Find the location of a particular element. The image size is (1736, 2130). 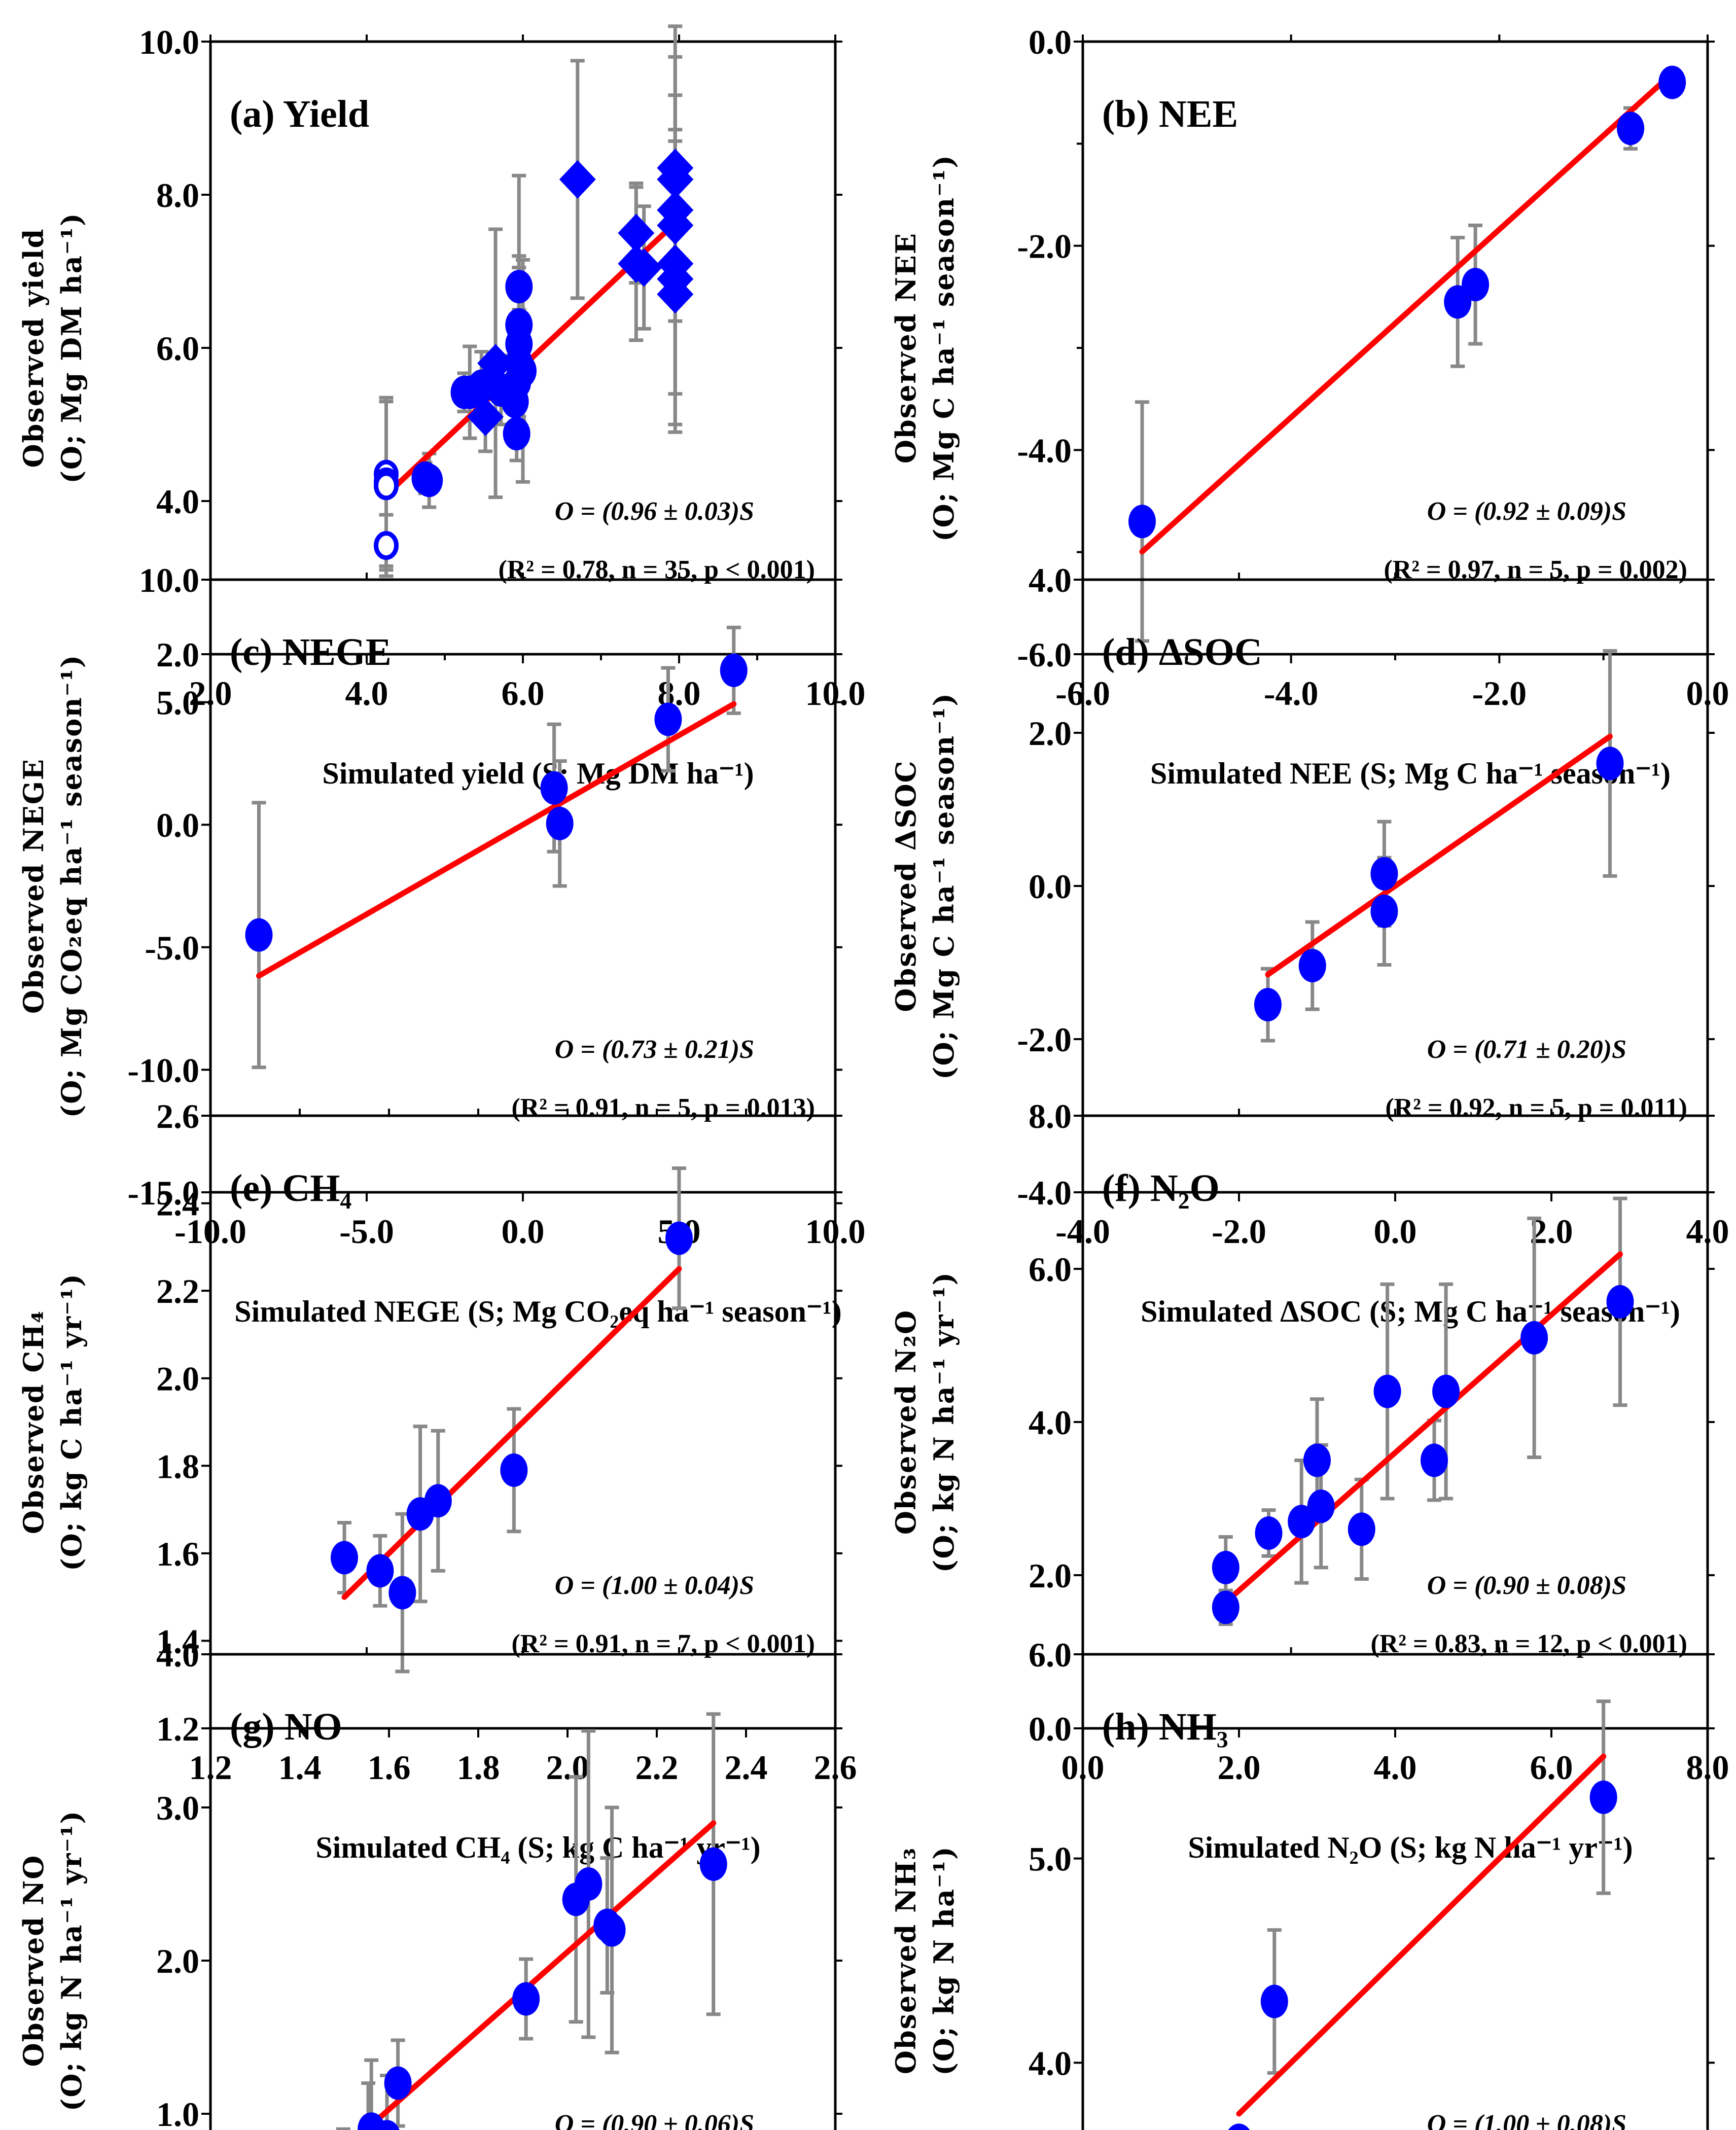

y-tick-label: 1.4 is located at coordinates (177, 1641).